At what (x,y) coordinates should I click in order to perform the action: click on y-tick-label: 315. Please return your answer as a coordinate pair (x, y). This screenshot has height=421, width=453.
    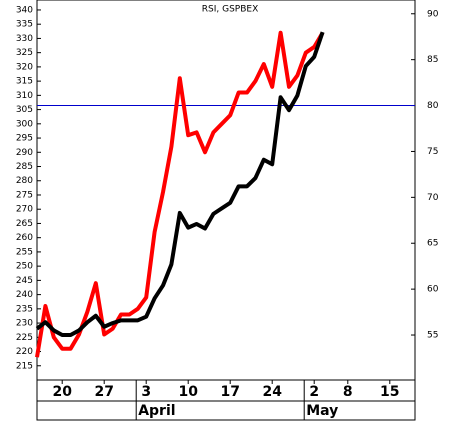
    Looking at the image, I should click on (24, 82).